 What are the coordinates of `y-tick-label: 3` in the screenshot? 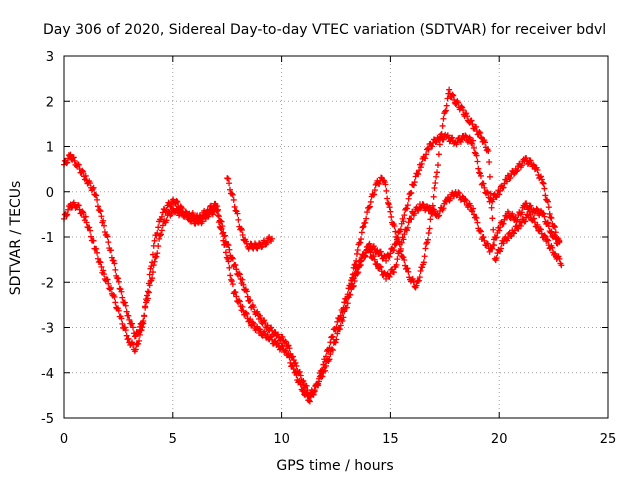 It's located at (50, 57).